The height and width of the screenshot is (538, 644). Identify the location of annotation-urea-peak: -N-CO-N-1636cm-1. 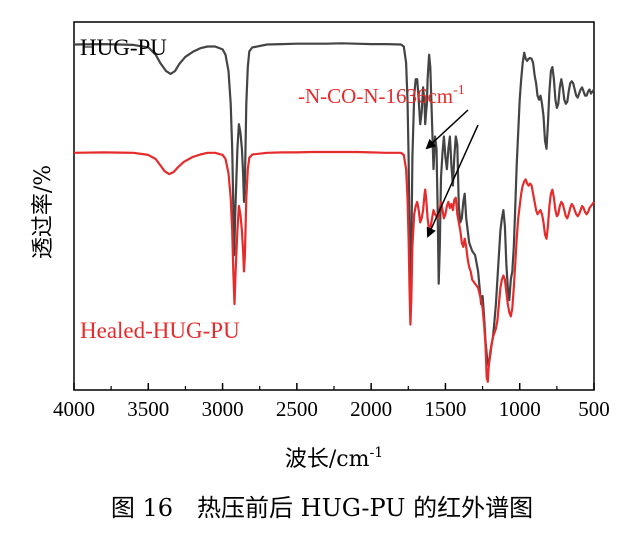
(381, 95).